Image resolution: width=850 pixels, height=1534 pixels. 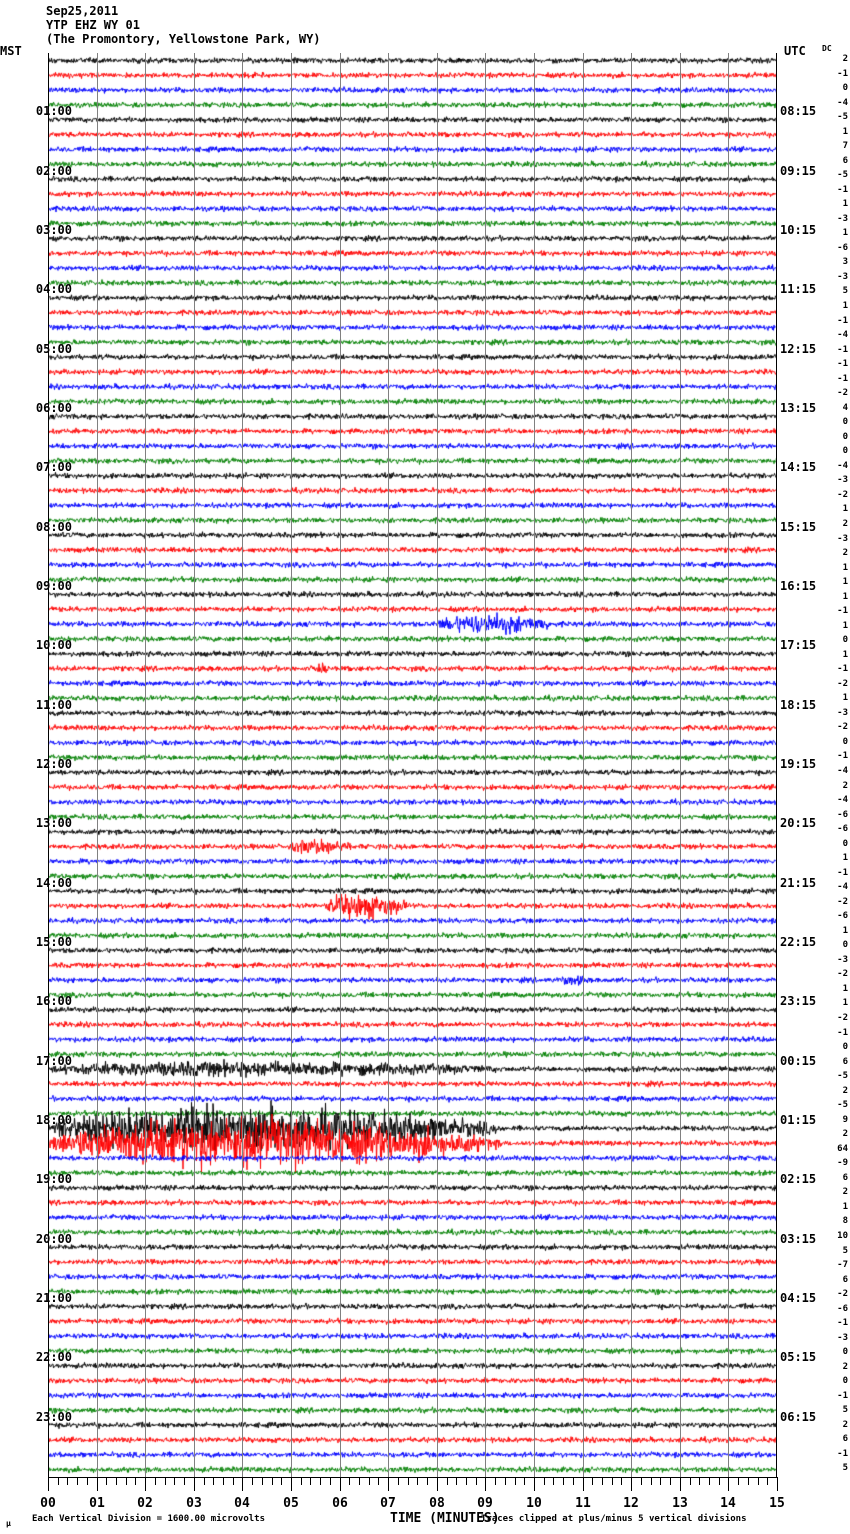 What do you see at coordinates (53, 1120) in the screenshot?
I see `mst-hour-label: 18:00` at bounding box center [53, 1120].